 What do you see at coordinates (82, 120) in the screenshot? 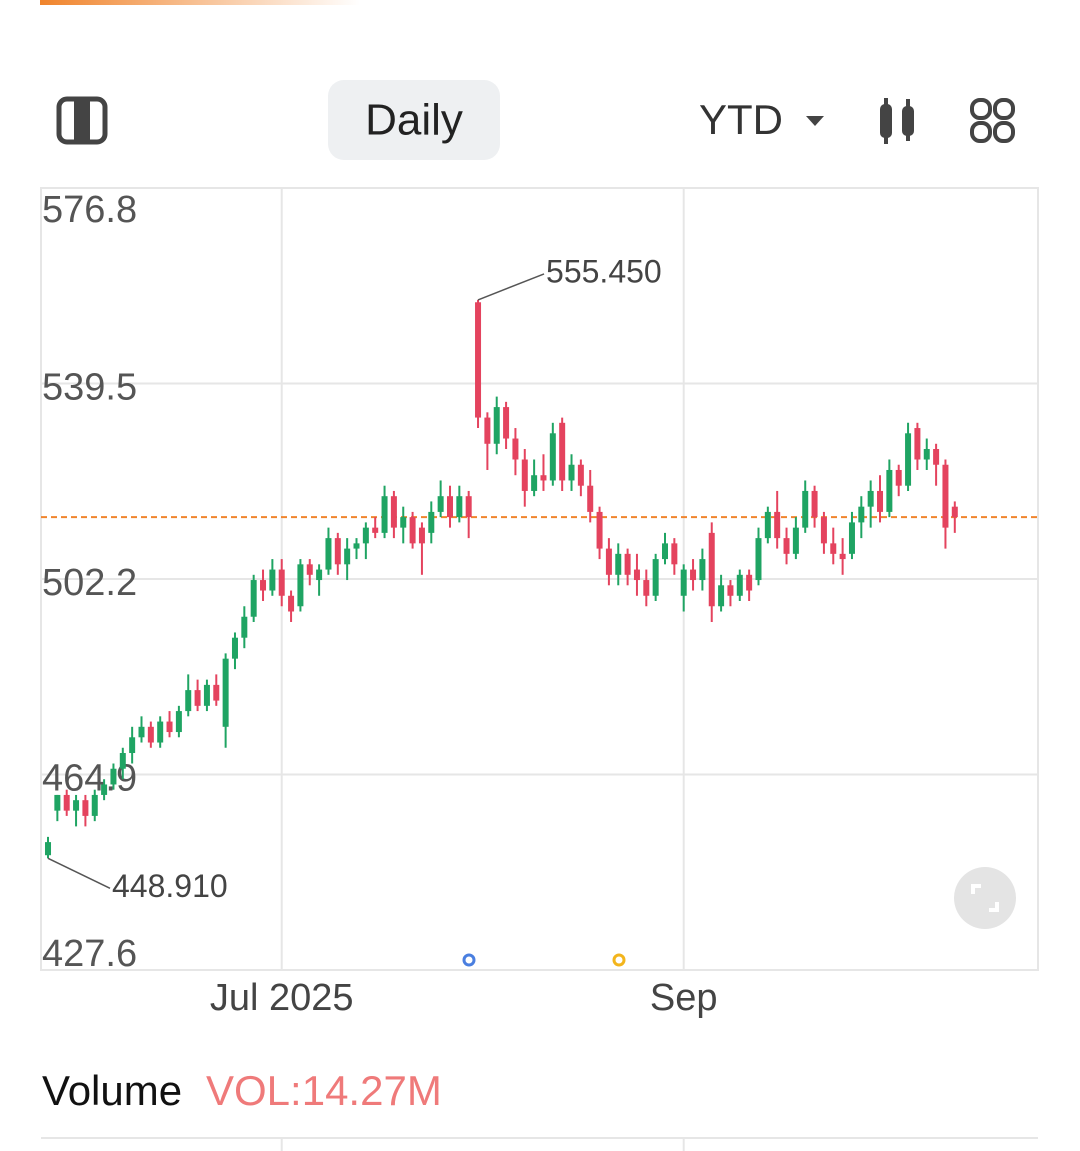
I see `layout-toggle` at bounding box center [82, 120].